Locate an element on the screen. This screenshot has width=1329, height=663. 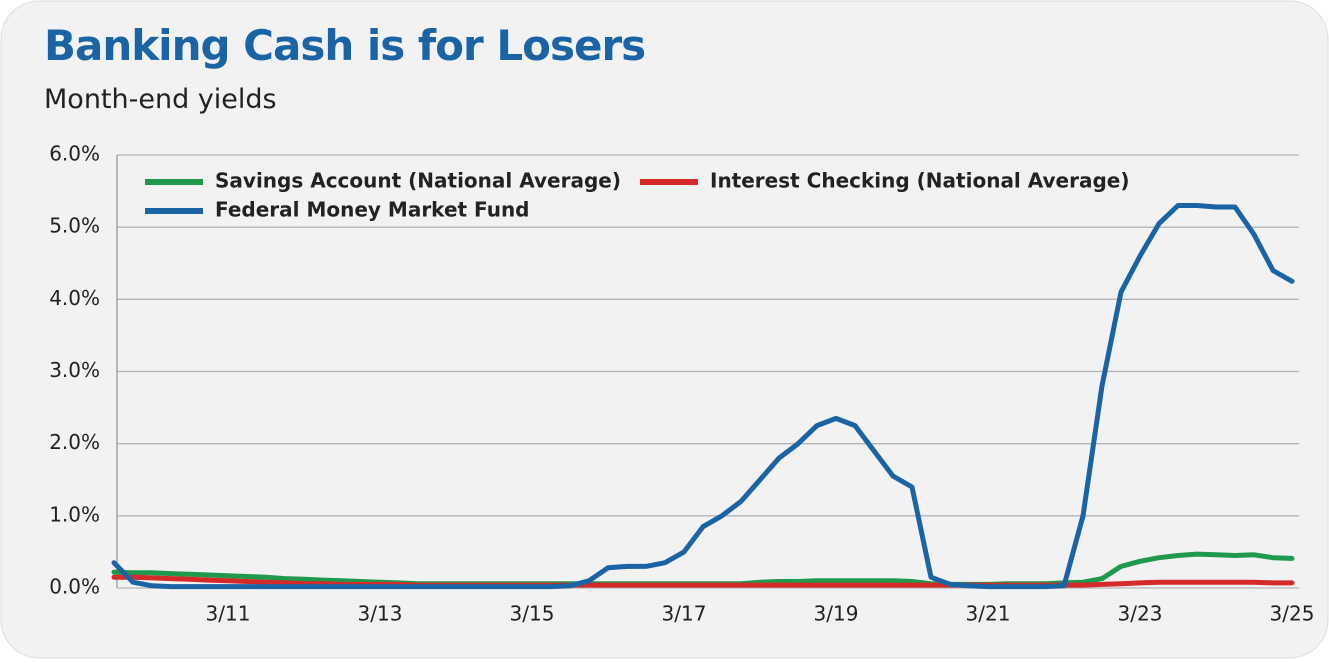
x-tick-label: 3/11 is located at coordinates (228, 614).